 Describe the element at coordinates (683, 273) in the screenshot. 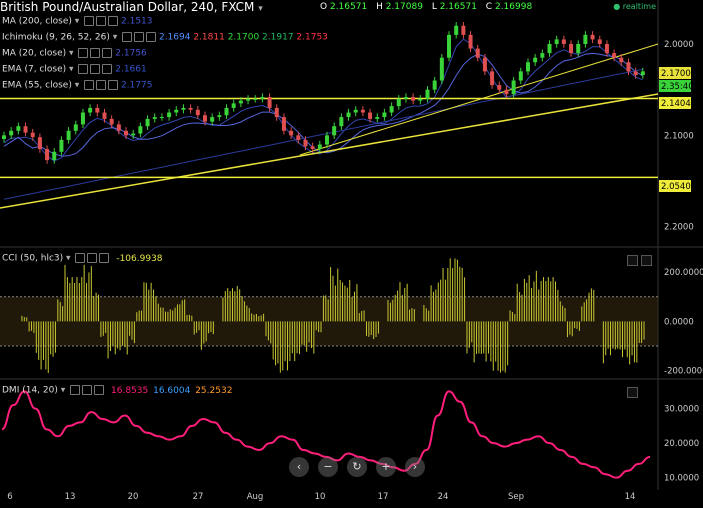

I see `cci-tick-label: 200.0000` at that location.